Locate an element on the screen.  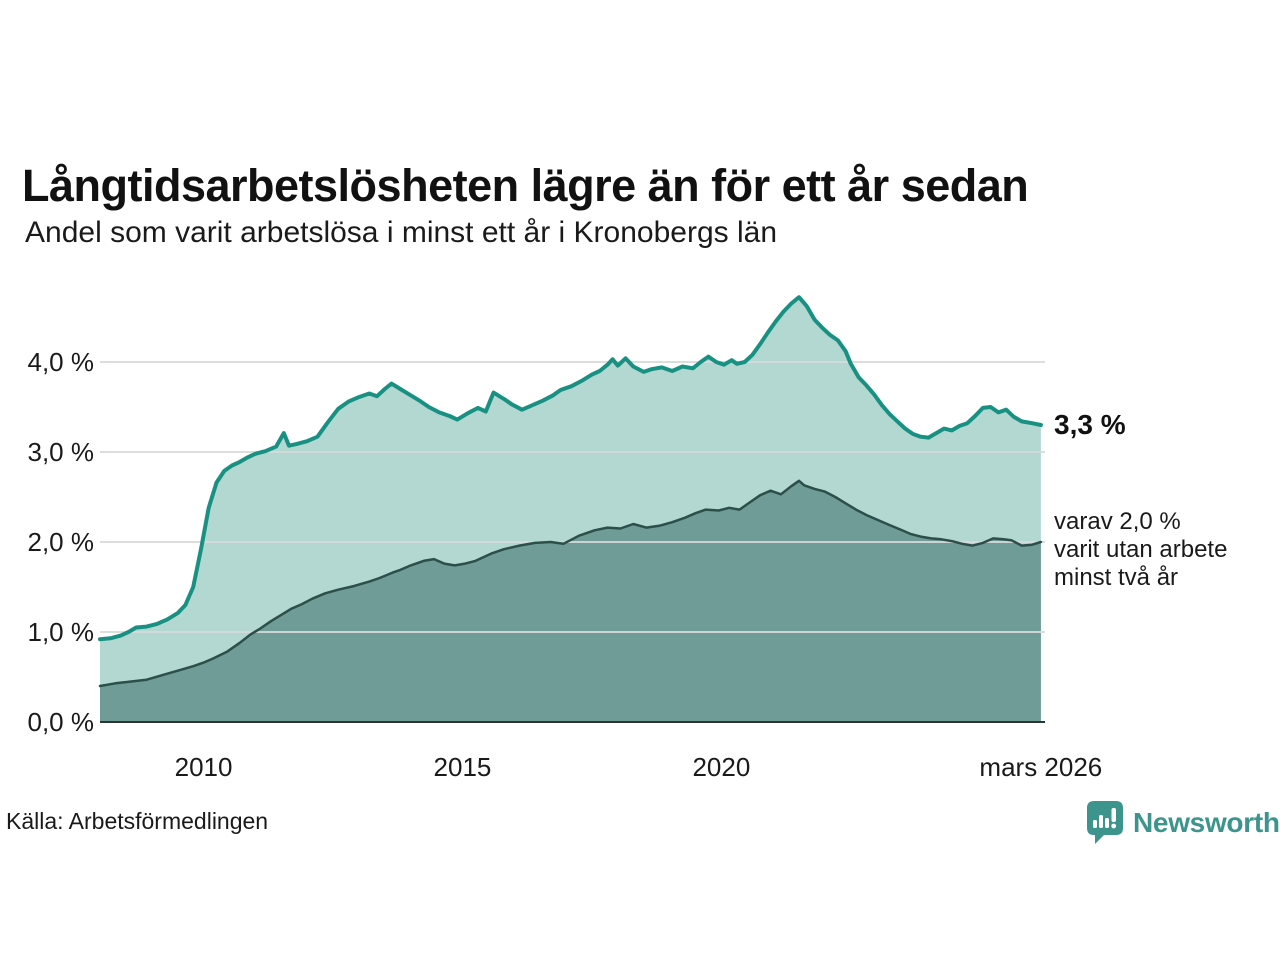
newsworthy-logo: Newsworthy is located at coordinates (1183, 822).